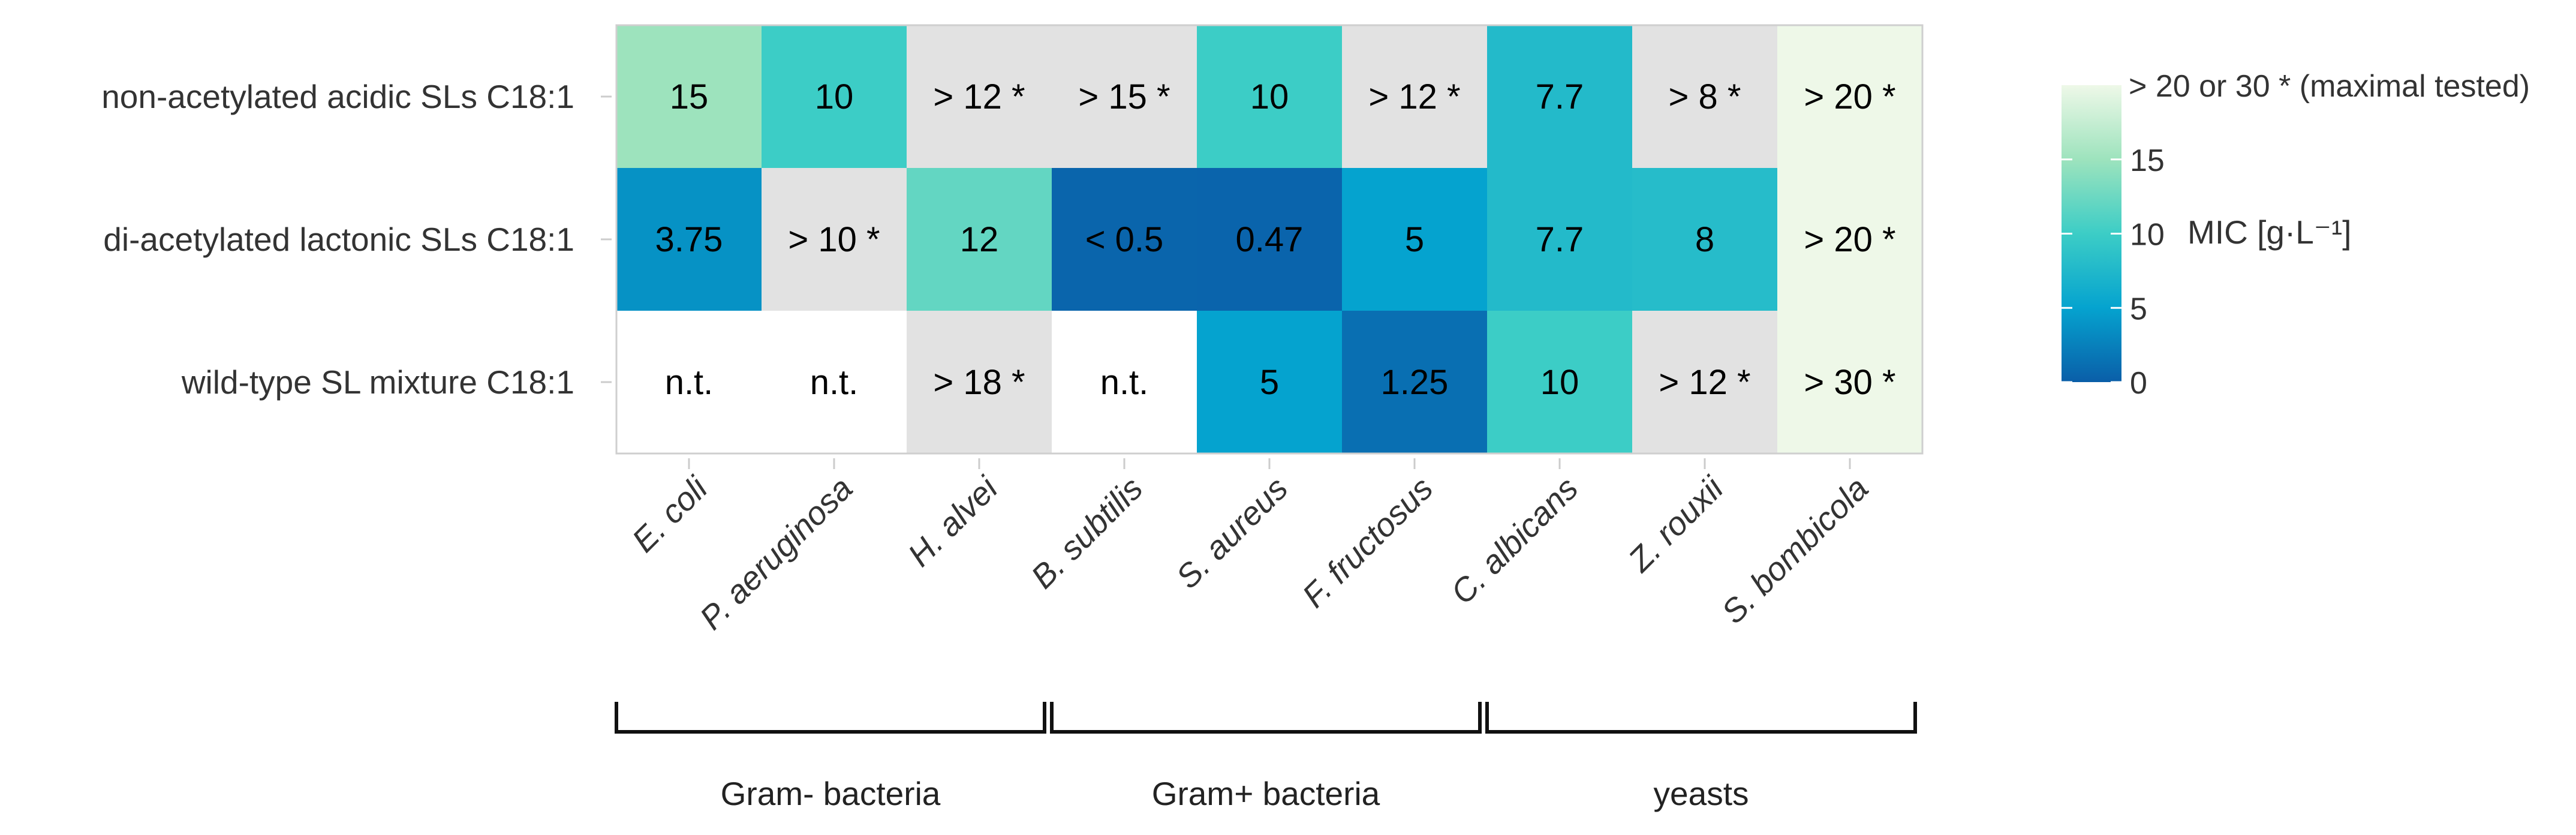  What do you see at coordinates (1086, 533) in the screenshot?
I see `column-label: B. subtilis` at bounding box center [1086, 533].